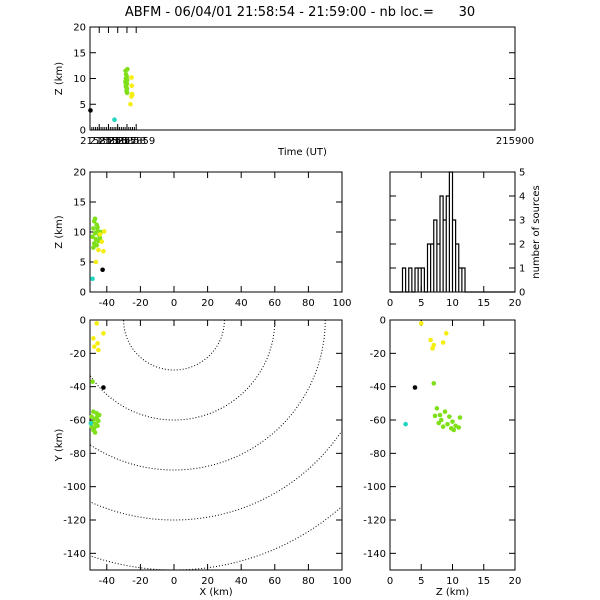  I want to click on y-tick-label: 20, so click(79, 28).